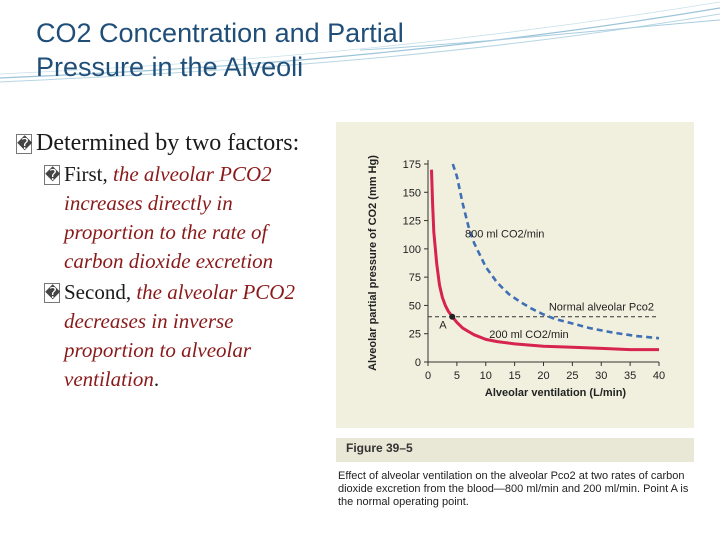 The height and width of the screenshot is (540, 720). I want to click on point-a-marker, so click(452, 316).